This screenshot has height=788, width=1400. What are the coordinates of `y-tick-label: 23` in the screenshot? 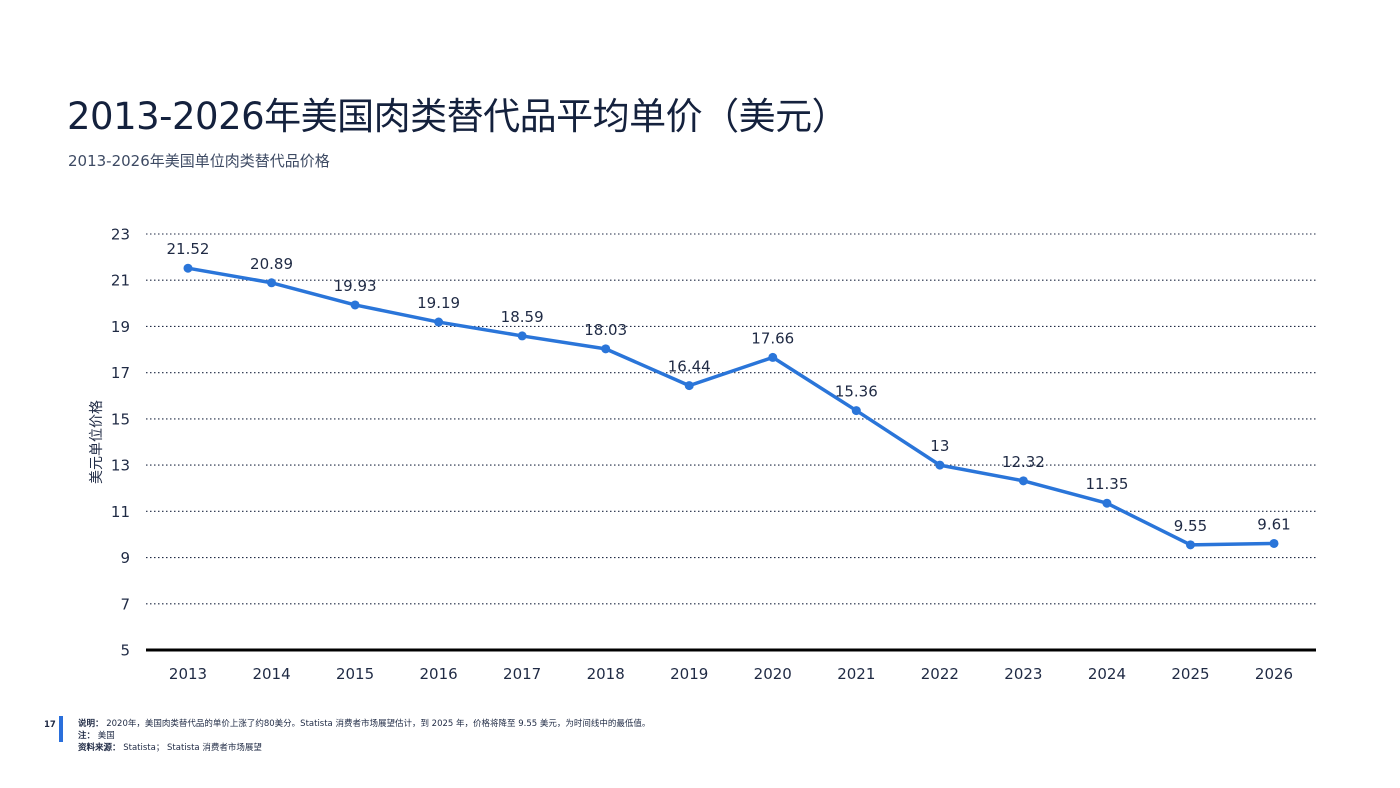 It's located at (120, 235).